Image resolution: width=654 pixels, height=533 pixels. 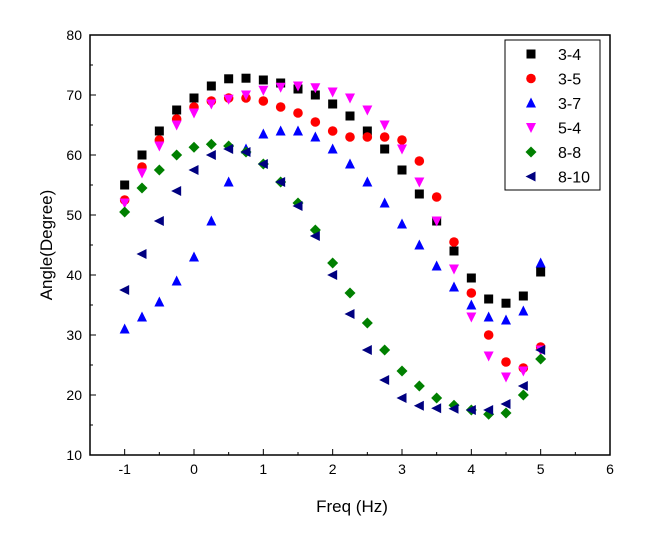 What do you see at coordinates (610, 469) in the screenshot?
I see `x-tick-label: 6` at bounding box center [610, 469].